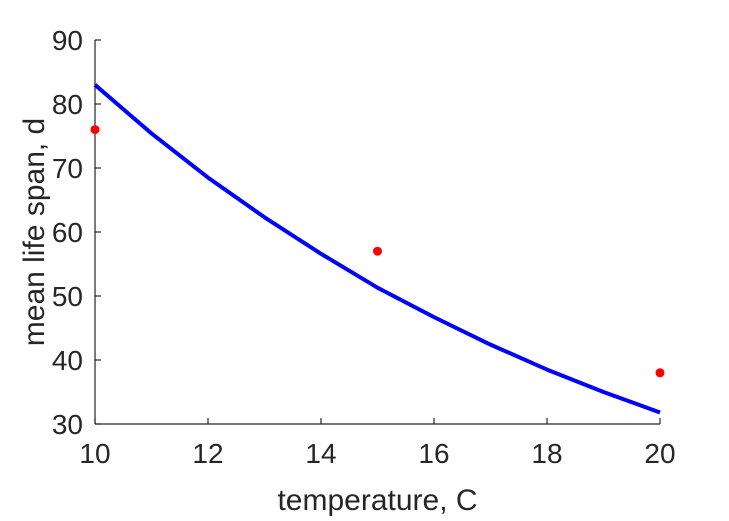  What do you see at coordinates (94, 453) in the screenshot?
I see `x-tick-label: 10` at bounding box center [94, 453].